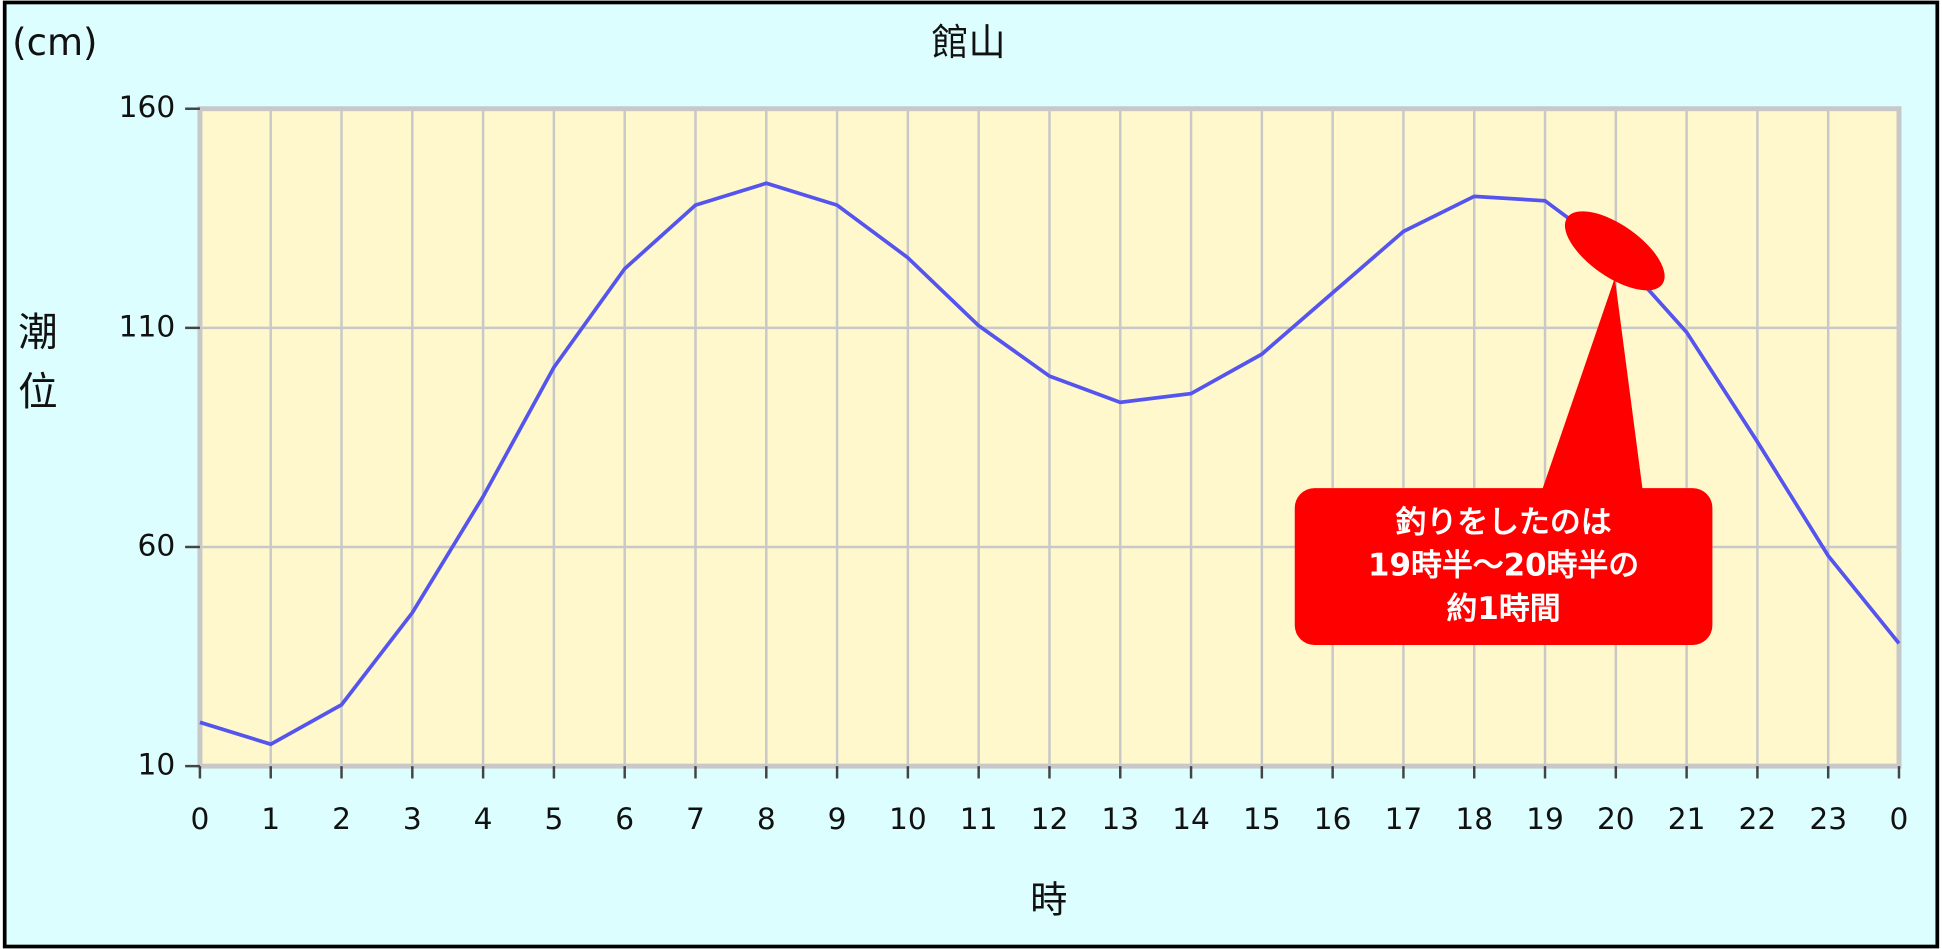  I want to click on chart-title: 館山, so click(968, 42).